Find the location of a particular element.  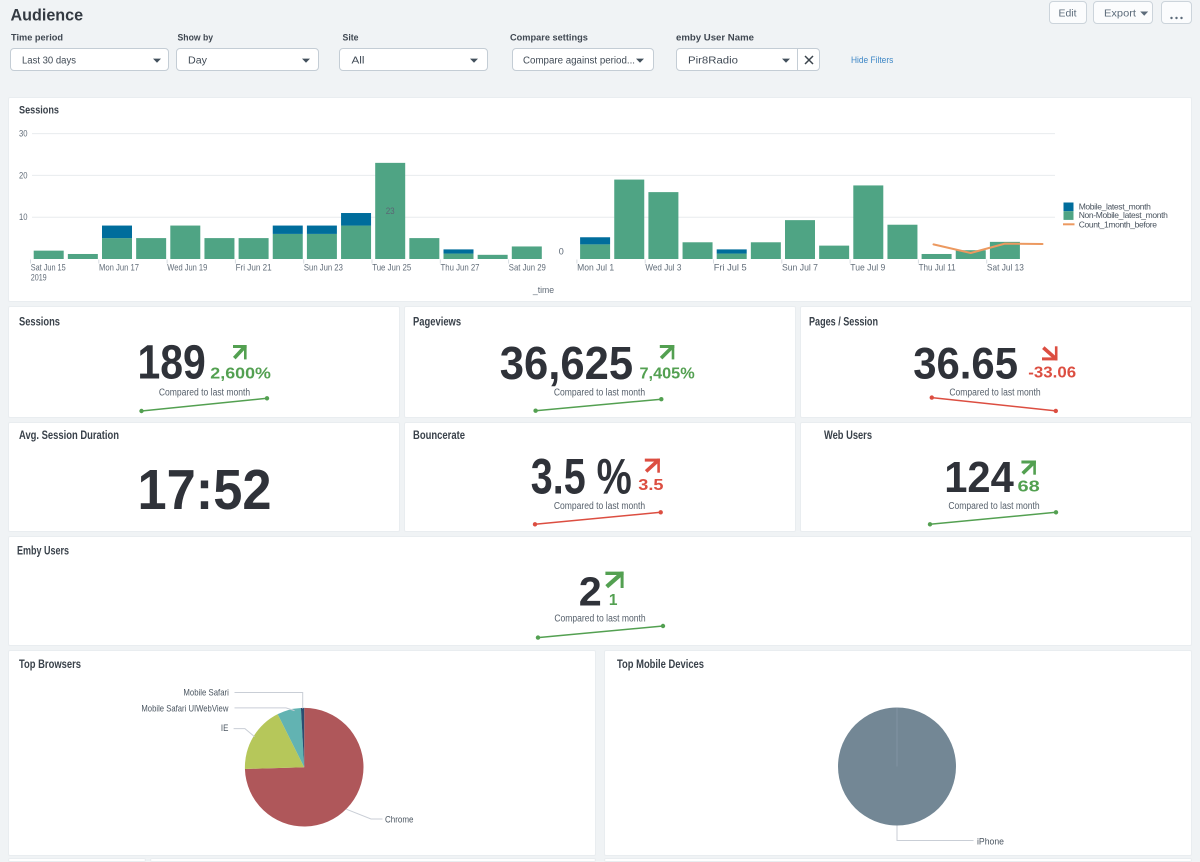

svg-text: _time is located at coordinates (543, 290).